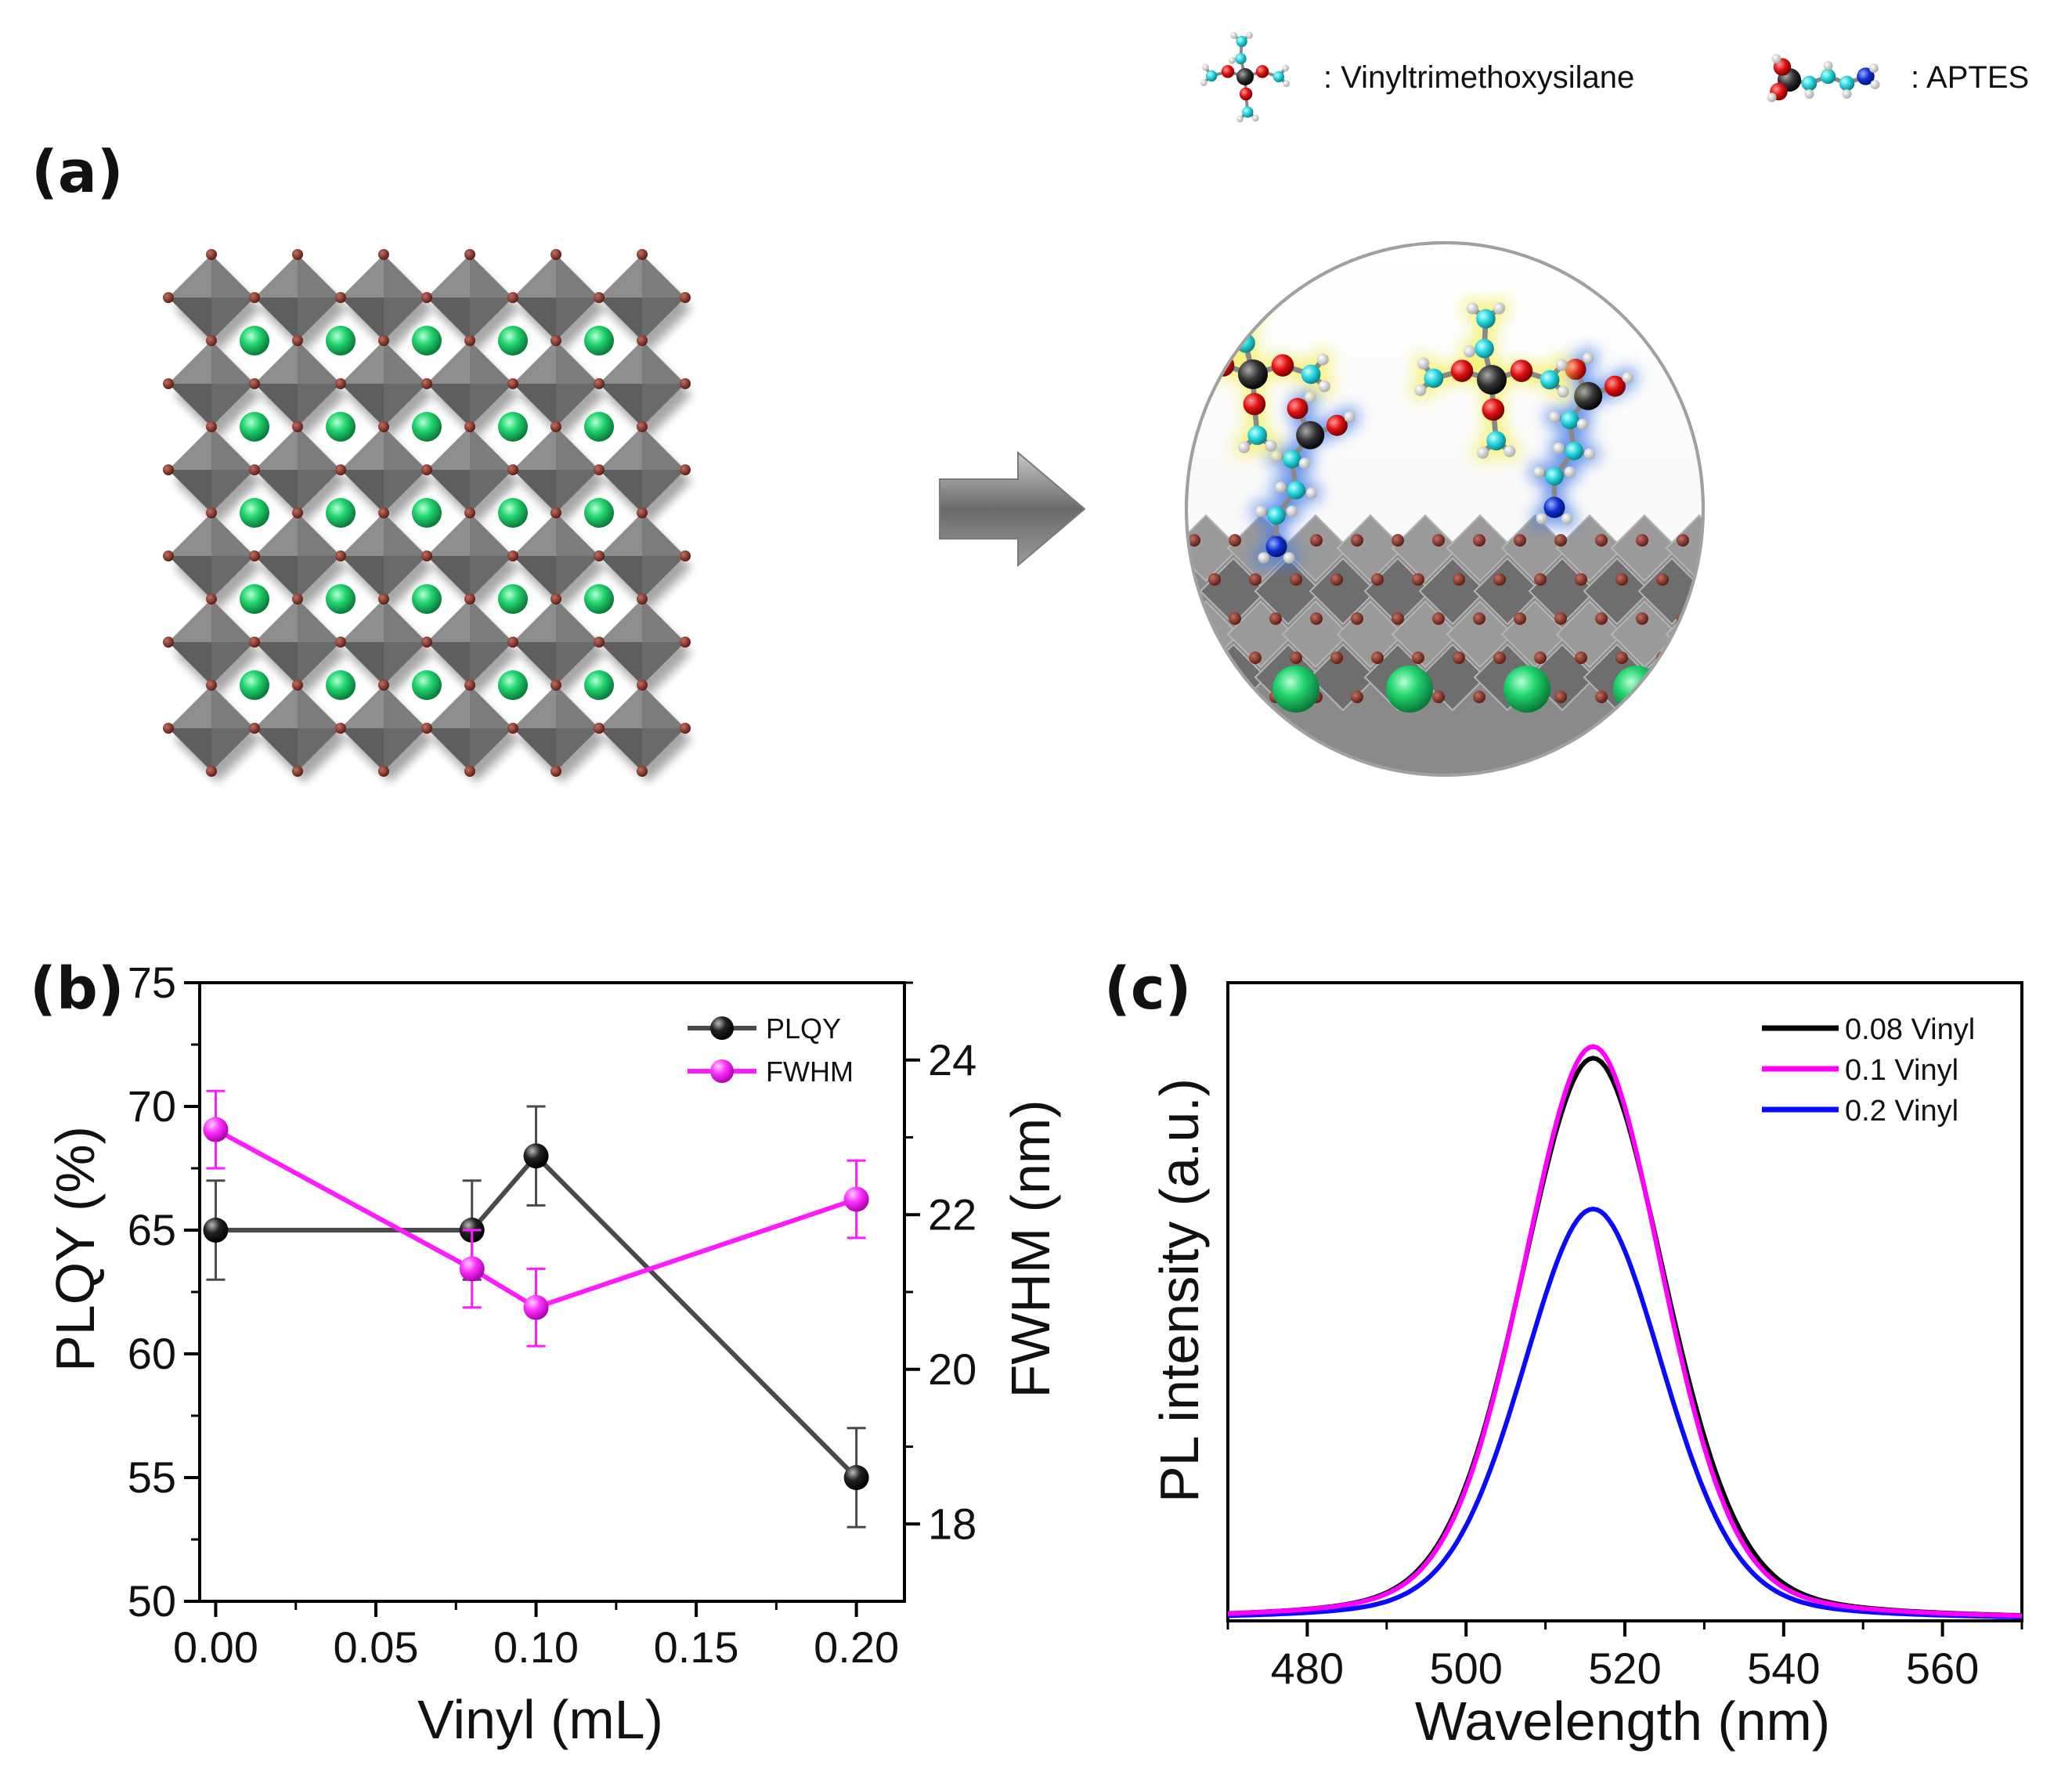 This screenshot has width=2072, height=1772. What do you see at coordinates (1295, 689) in the screenshot?
I see `surface-cation` at bounding box center [1295, 689].